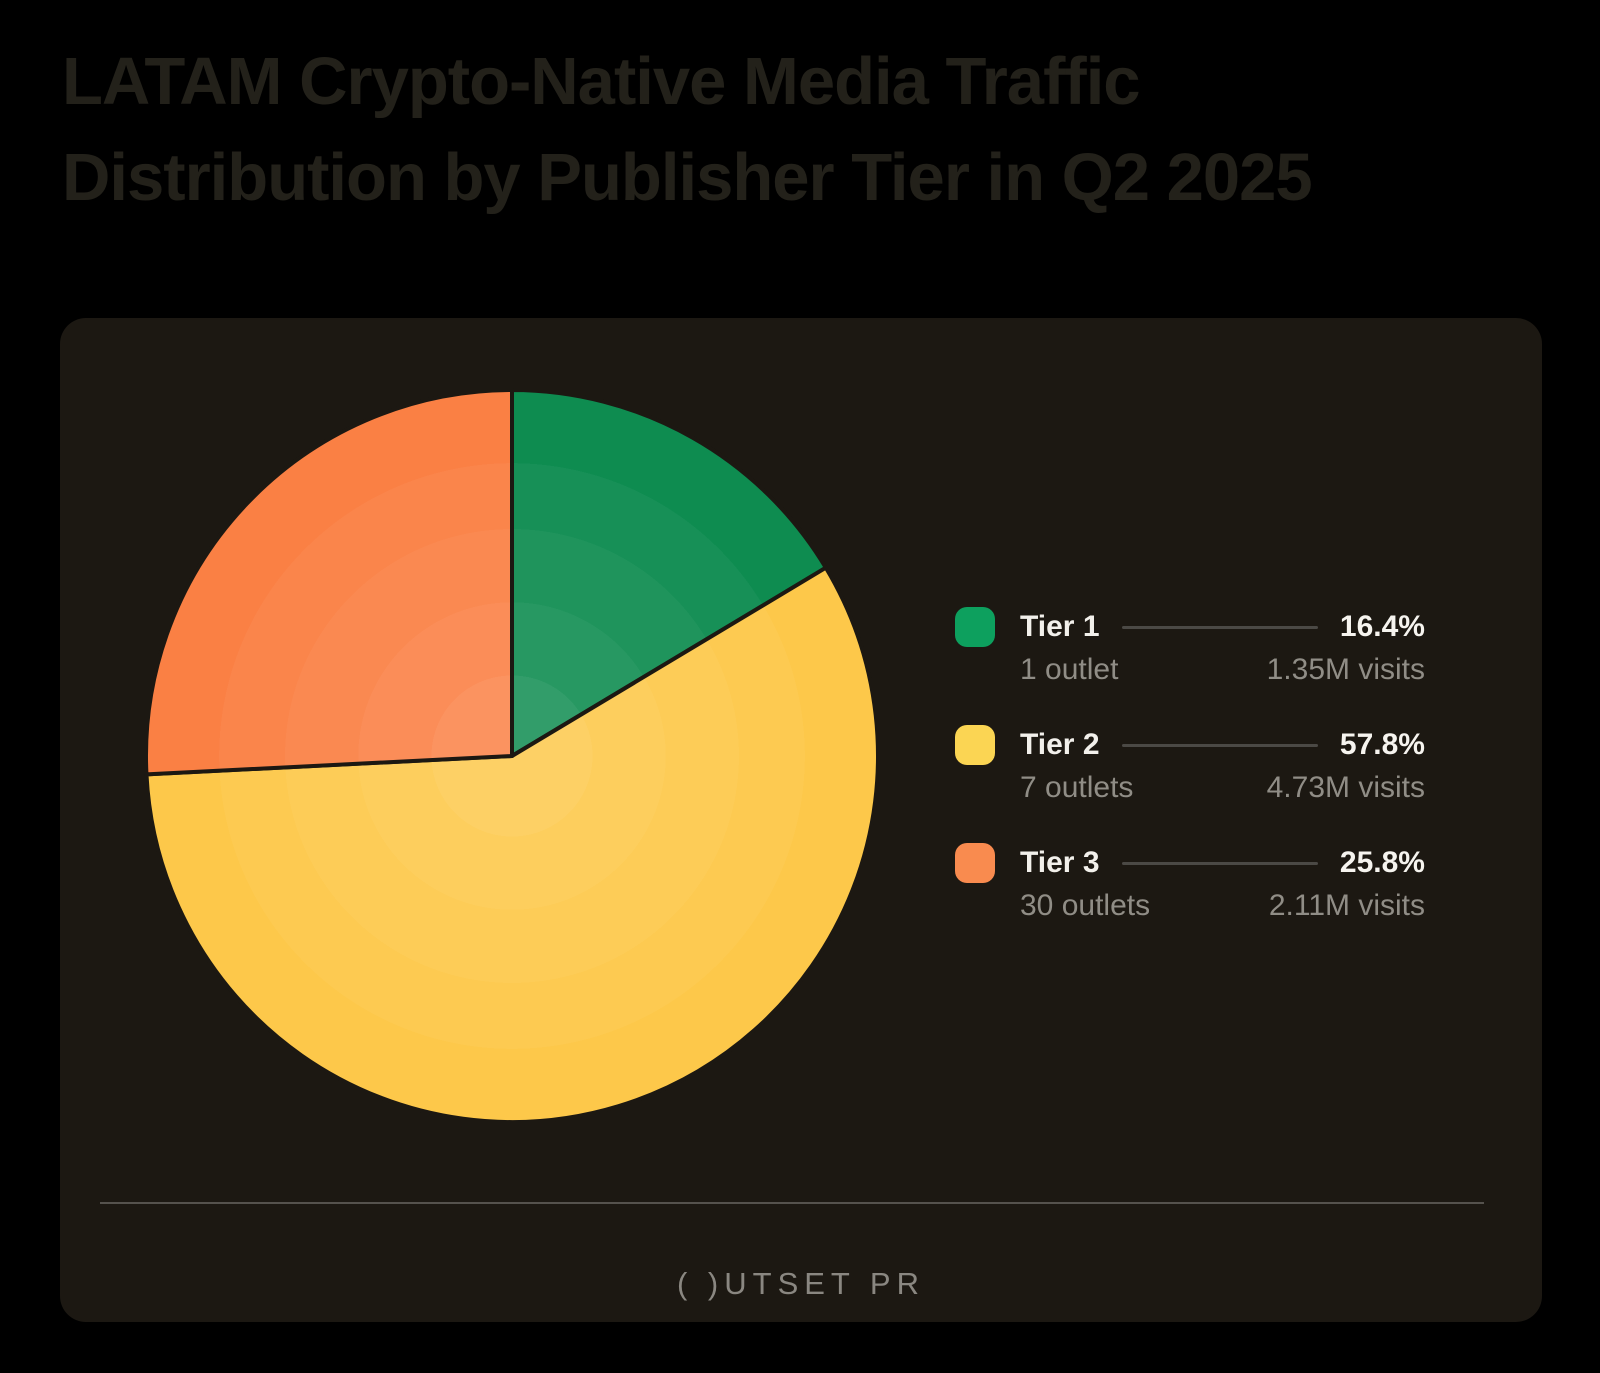 This screenshot has height=1373, width=1600. Describe the element at coordinates (1077, 787) in the screenshot. I see `legend-outlets-tier-2: 7 outlets` at that location.